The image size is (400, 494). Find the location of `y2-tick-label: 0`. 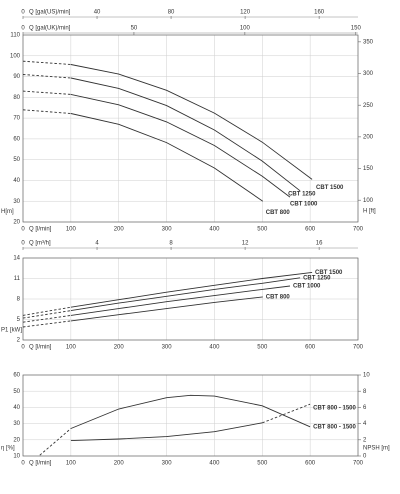

y2-tick-label: 0 is located at coordinates (365, 457).